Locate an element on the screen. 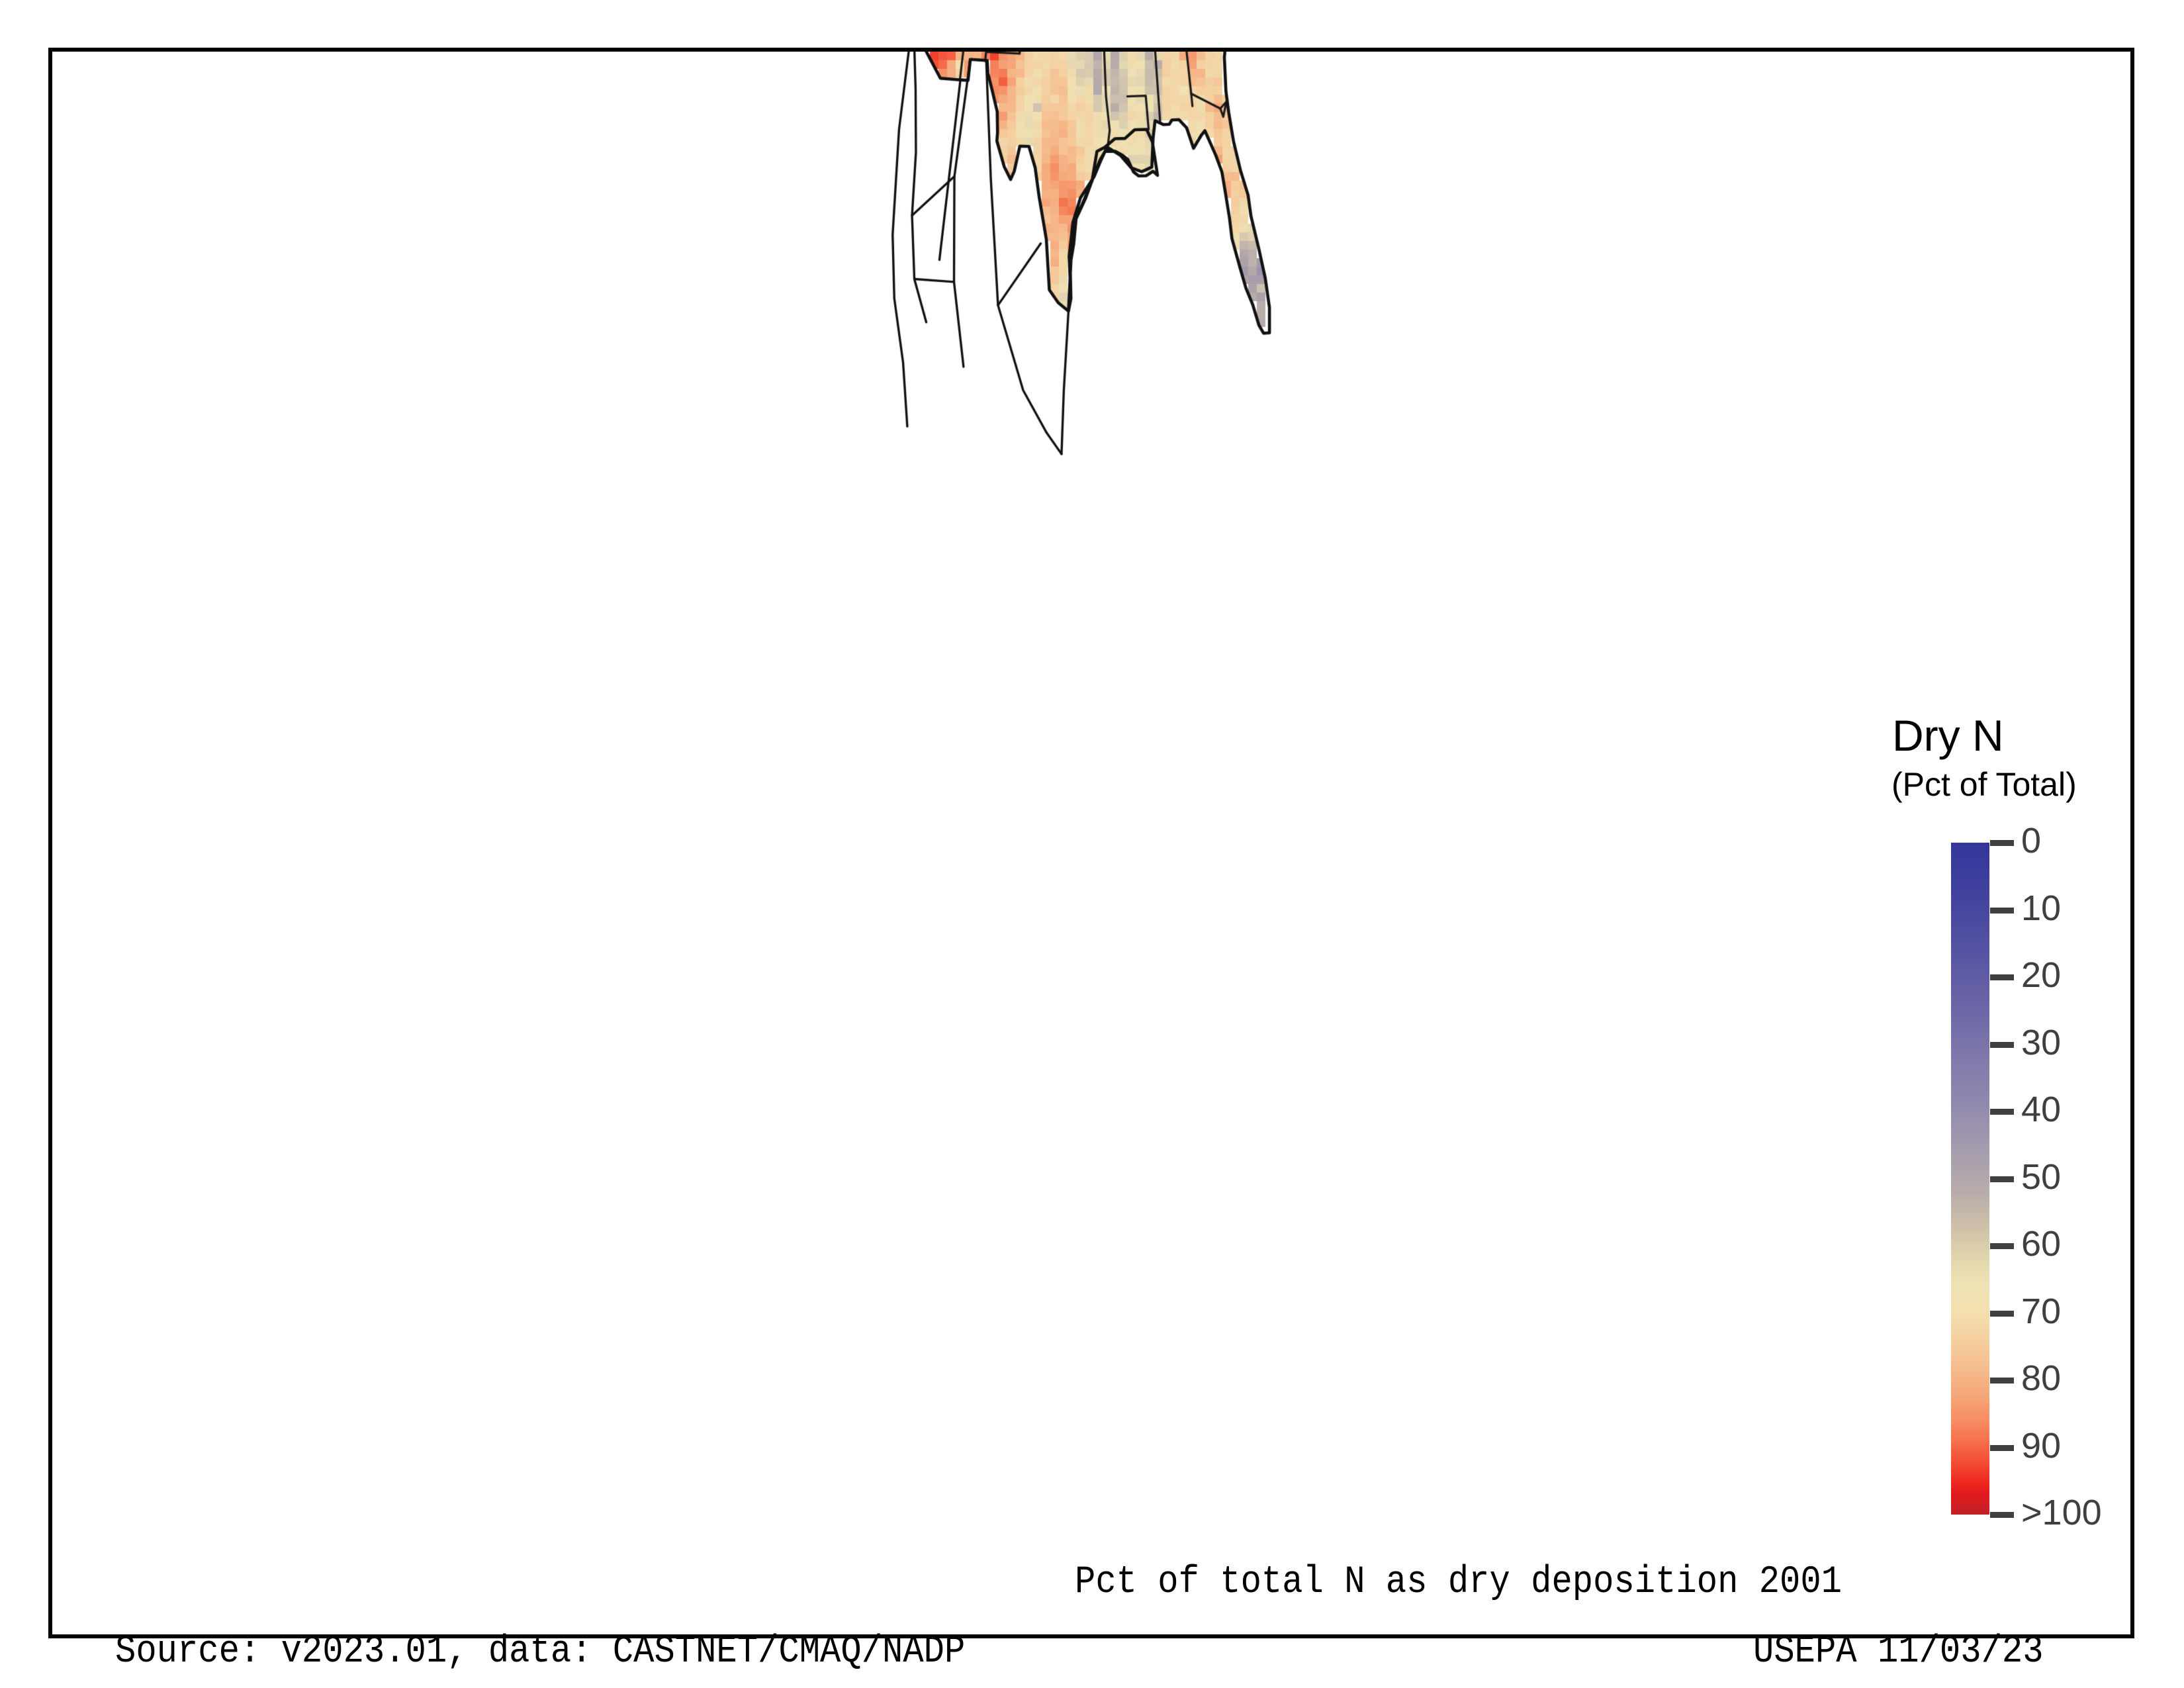 This screenshot has width=2184, height=1688. colorbar-tick-label: 30 is located at coordinates (2042, 1042).